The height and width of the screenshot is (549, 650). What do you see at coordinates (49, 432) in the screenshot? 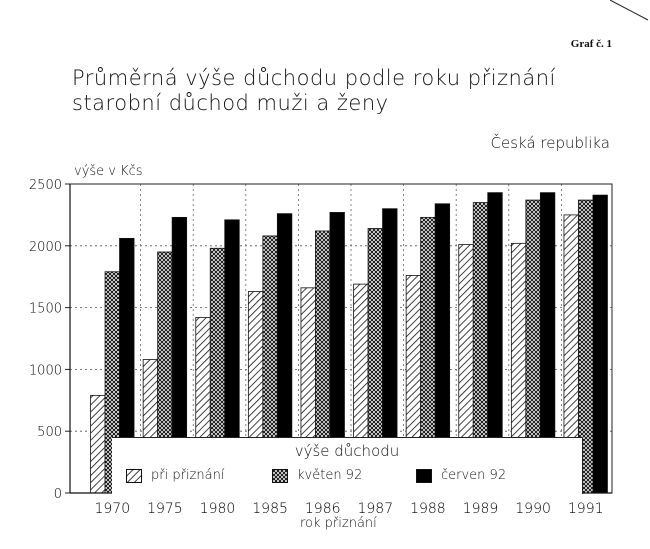
I see `y-tick-label: 500` at bounding box center [49, 432].